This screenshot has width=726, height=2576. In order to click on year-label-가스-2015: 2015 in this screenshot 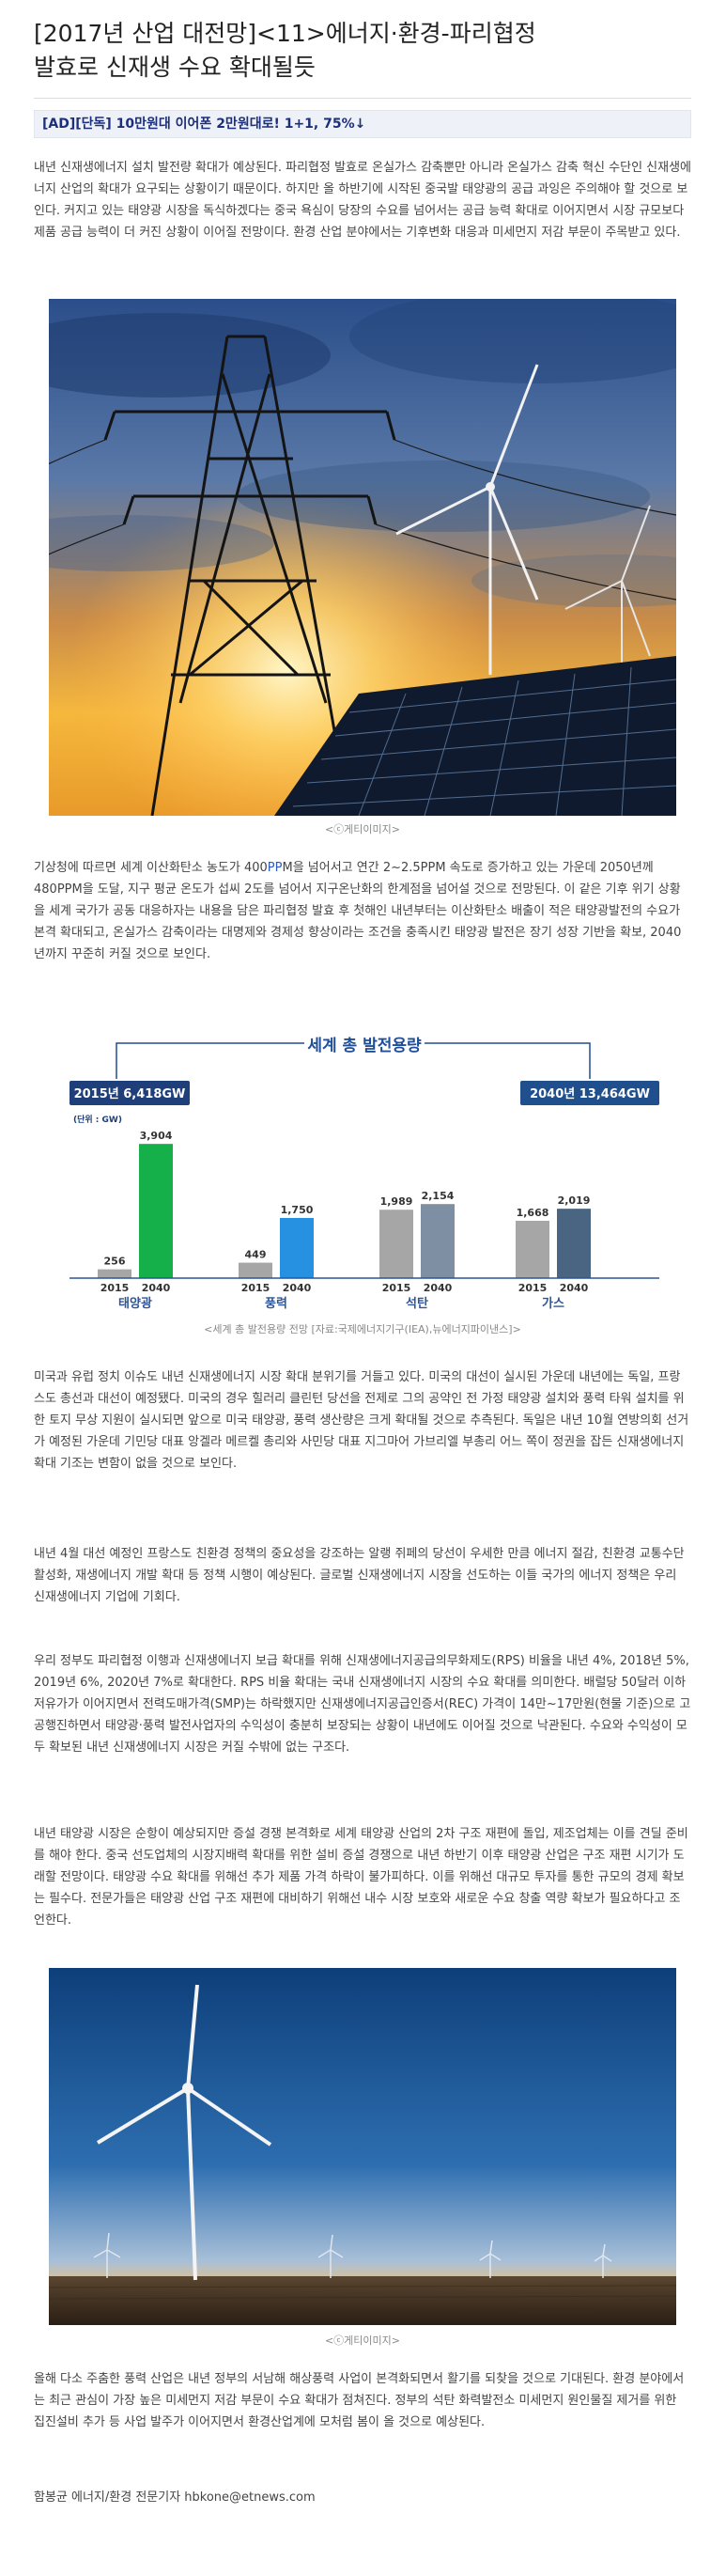, I will do `click(533, 1288)`.